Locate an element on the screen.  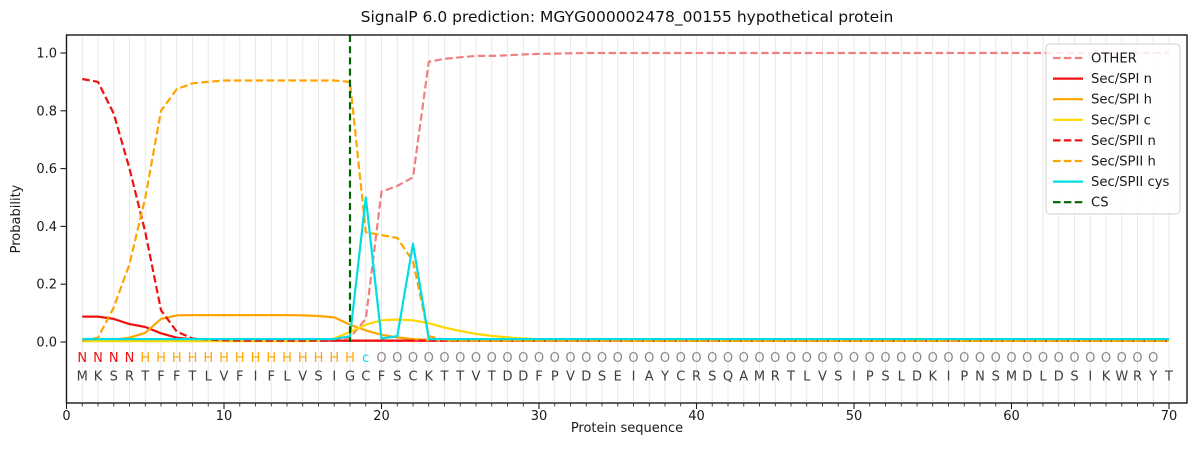
x-tick-label: 40 is located at coordinates (696, 416).